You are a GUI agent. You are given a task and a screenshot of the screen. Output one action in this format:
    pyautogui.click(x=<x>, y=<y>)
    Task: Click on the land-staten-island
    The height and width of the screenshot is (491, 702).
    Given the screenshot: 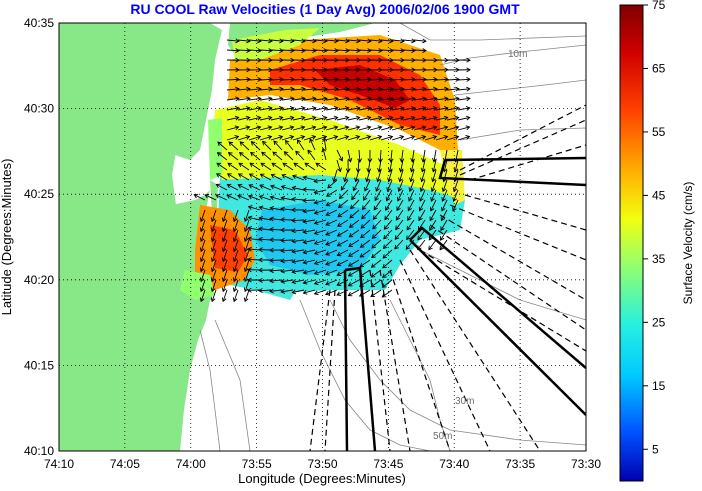 What is the action you would take?
    pyautogui.click(x=140, y=91)
    